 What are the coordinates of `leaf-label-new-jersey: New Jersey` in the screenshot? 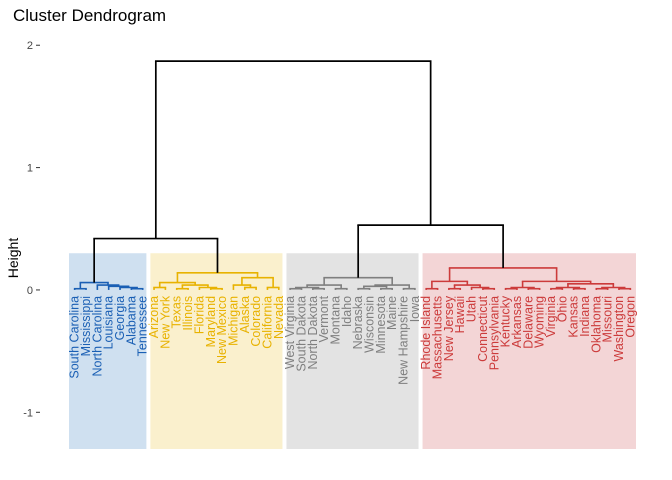 It's located at (449, 328).